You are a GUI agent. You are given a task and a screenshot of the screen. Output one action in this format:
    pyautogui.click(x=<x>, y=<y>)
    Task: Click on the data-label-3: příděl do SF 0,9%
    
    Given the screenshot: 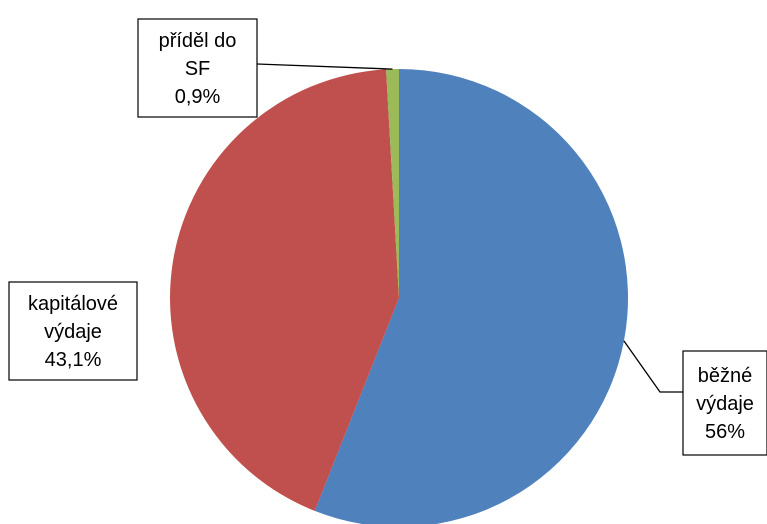 What is the action you would take?
    pyautogui.click(x=197, y=68)
    